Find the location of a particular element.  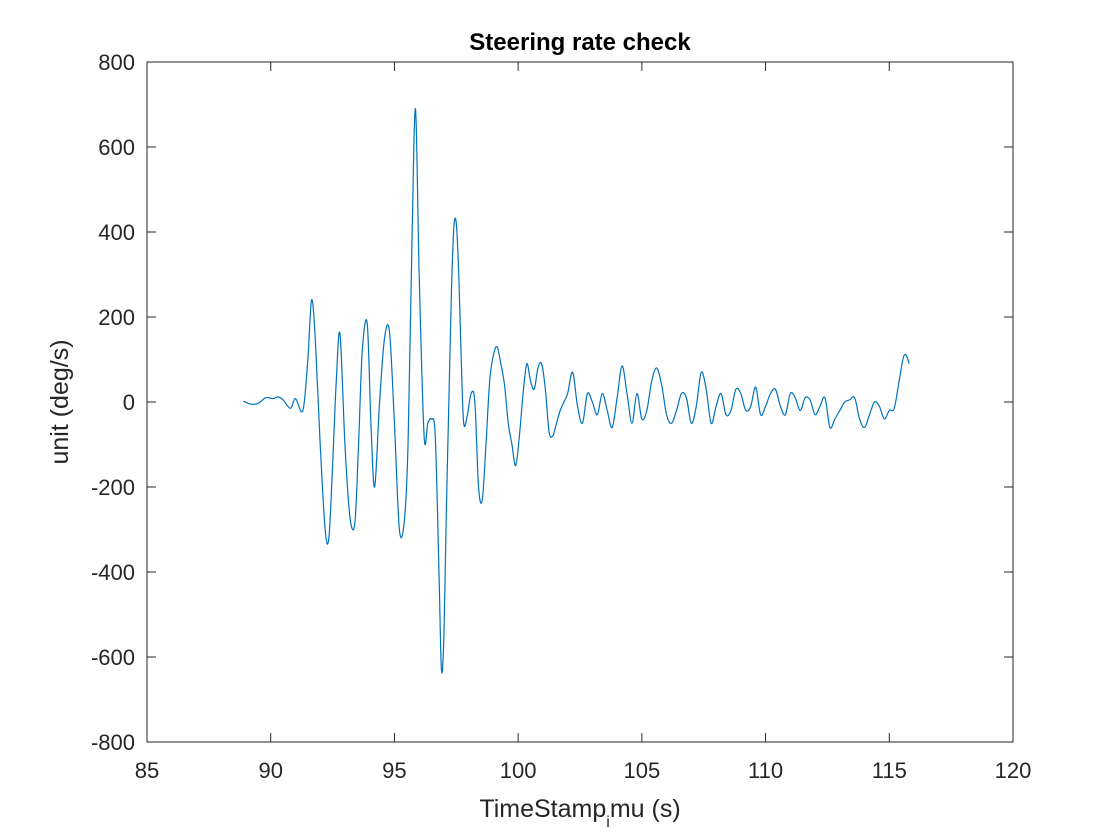

y-tick-label-200: 200 is located at coordinates (116, 317).